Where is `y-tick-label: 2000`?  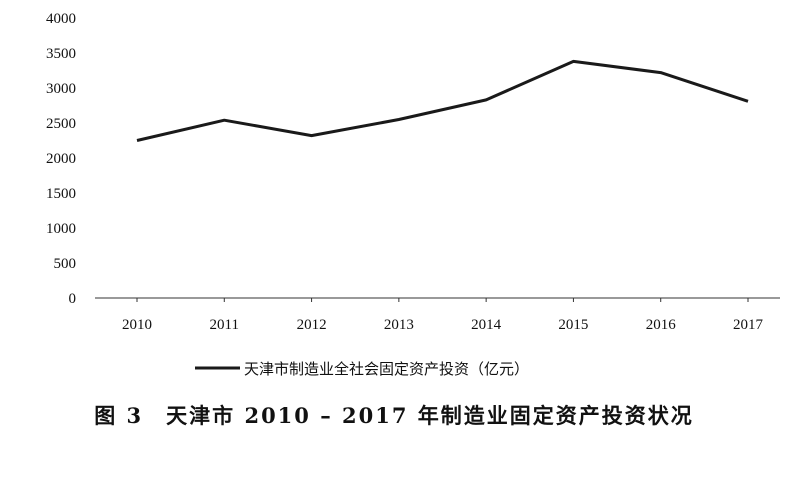 y-tick-label: 2000 is located at coordinates (61, 159).